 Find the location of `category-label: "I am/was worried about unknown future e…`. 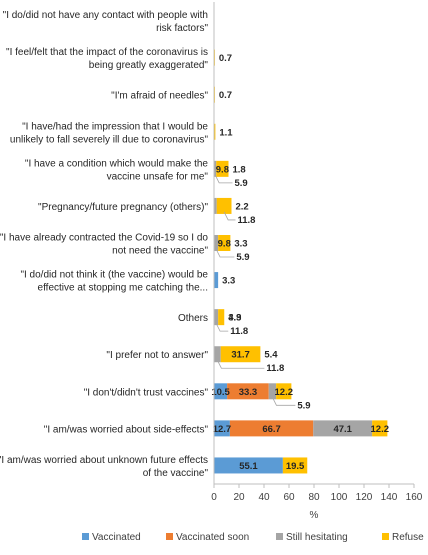

category-label: "I am/was worried about unknown future e… is located at coordinates (104, 460).